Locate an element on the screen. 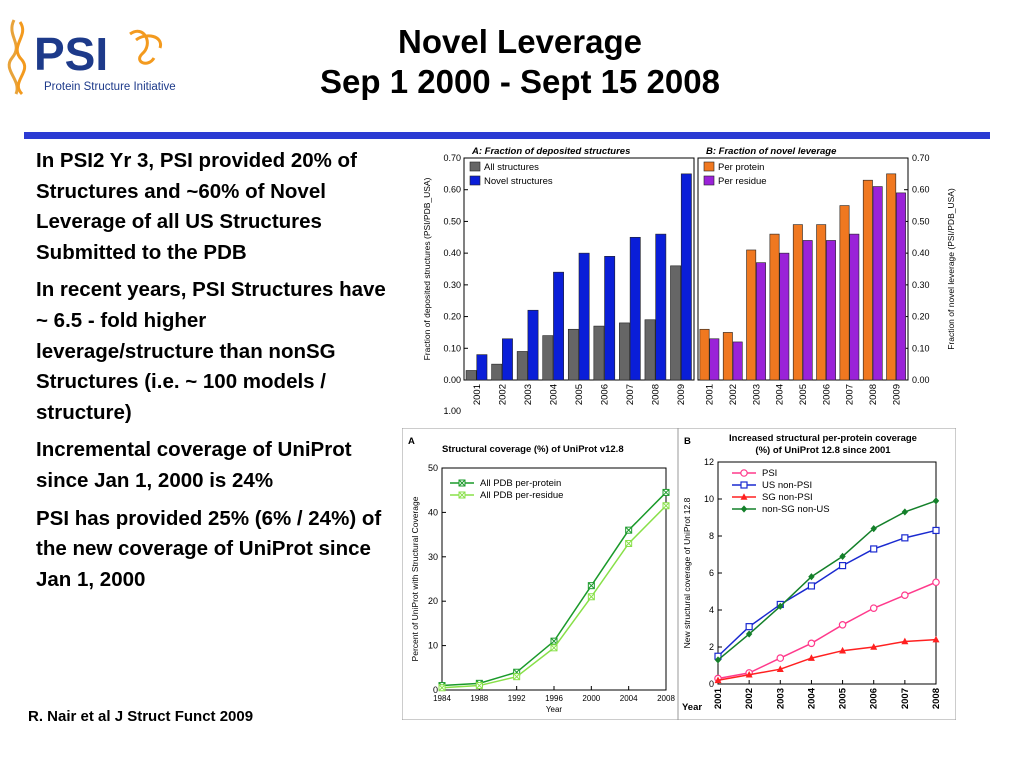  chart-title: Structural coverage (%) of UniProt v12.8 is located at coordinates (533, 449).